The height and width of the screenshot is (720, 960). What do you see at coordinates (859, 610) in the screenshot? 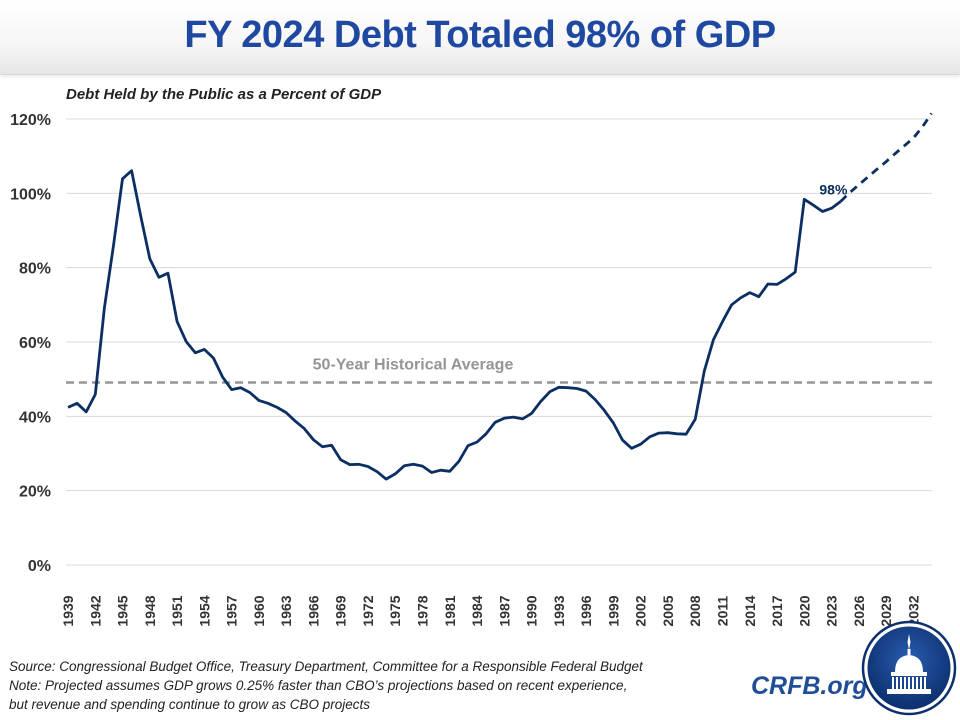
I see `x-tick-label: 2026` at bounding box center [859, 610].